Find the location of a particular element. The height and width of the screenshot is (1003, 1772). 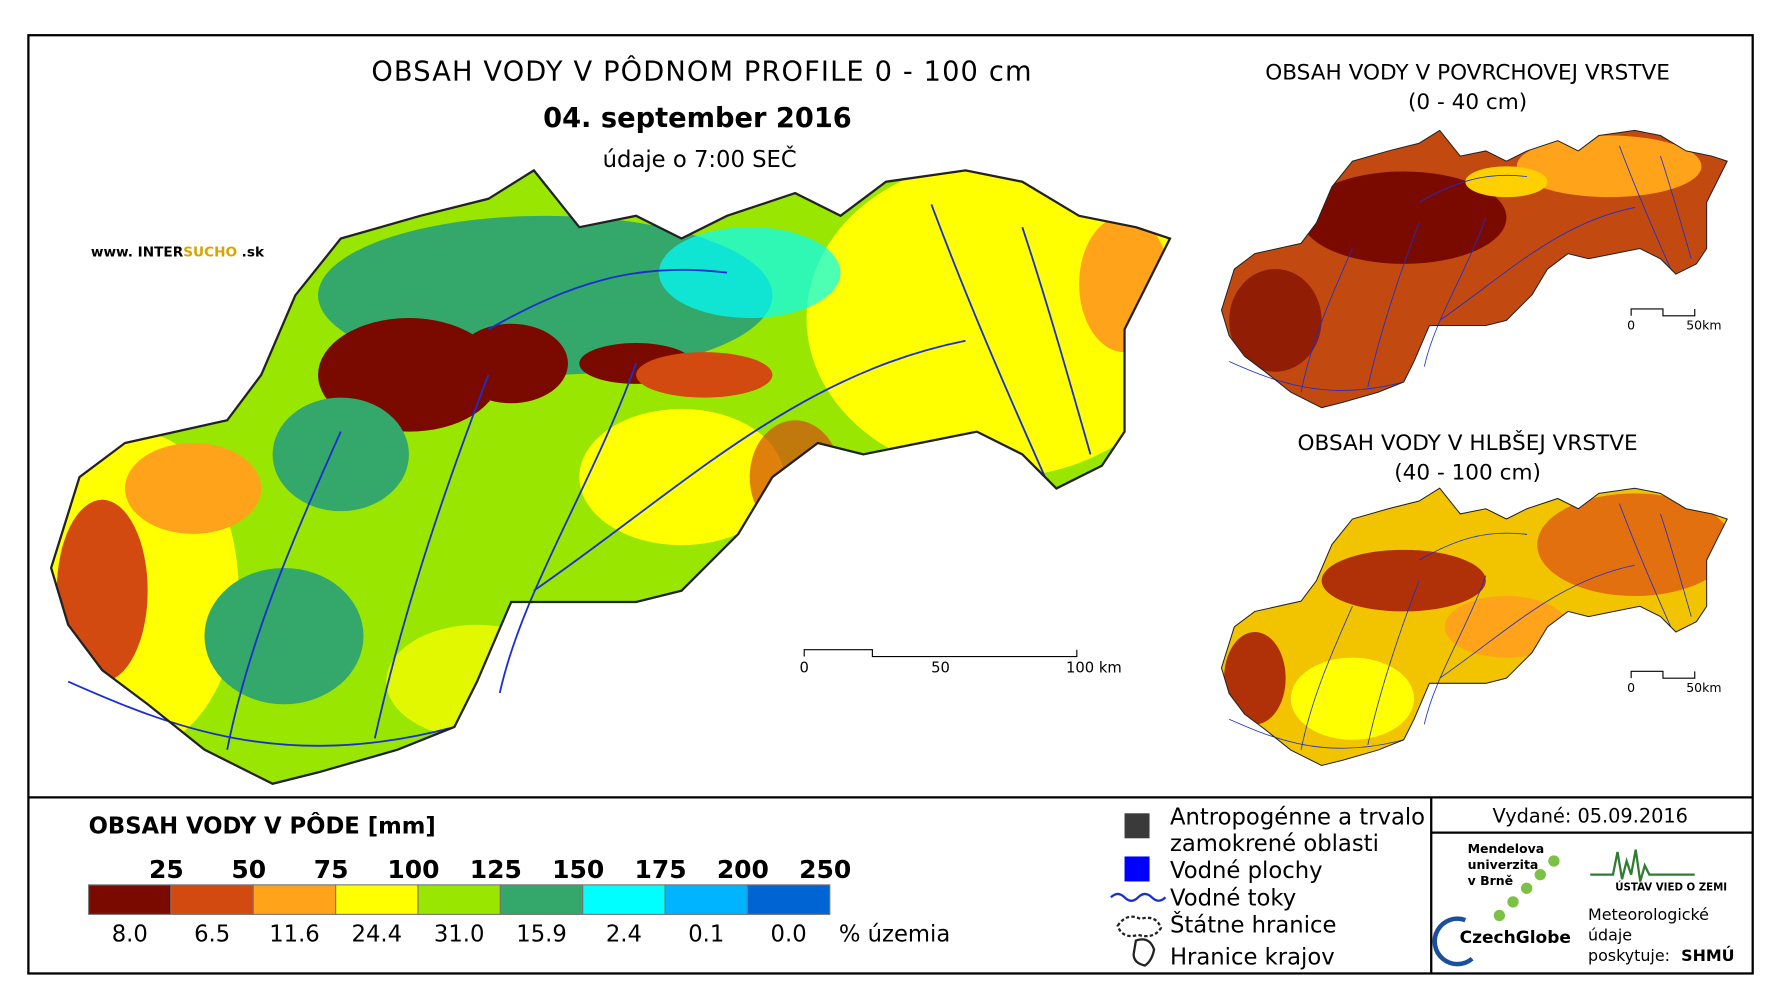

legend-threshold: 150 is located at coordinates (578, 869).